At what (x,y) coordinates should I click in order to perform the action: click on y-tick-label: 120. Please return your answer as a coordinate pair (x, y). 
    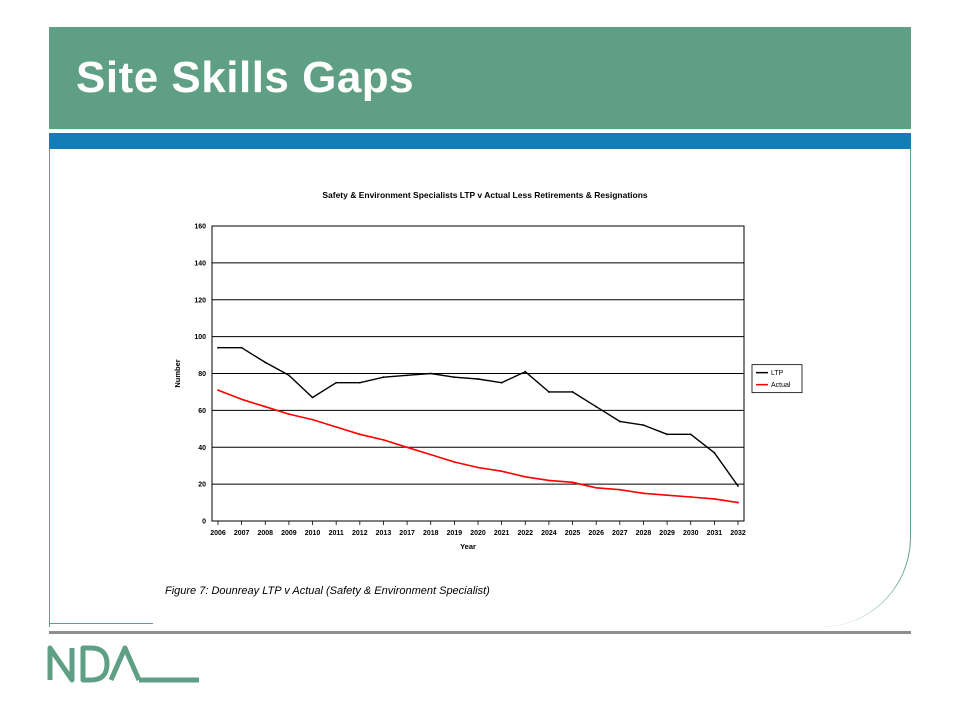
    Looking at the image, I should click on (200, 300).